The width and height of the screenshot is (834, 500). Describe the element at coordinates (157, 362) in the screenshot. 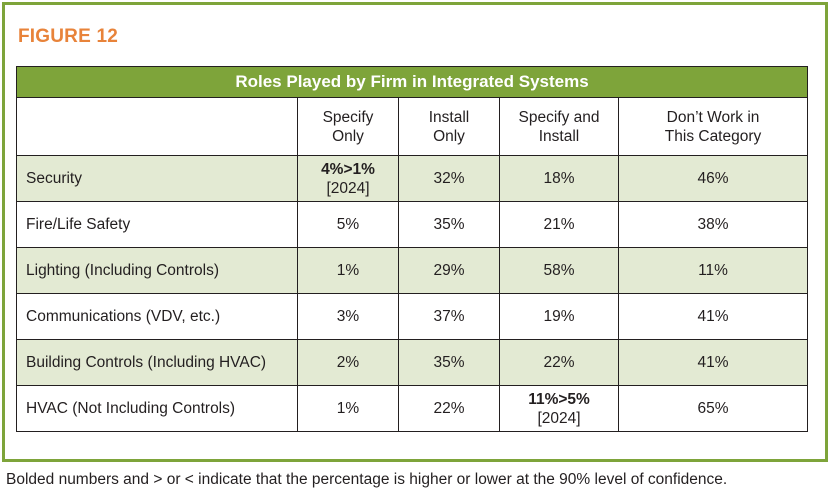

I see `row-label: Building Controls (Including HVAC)` at that location.